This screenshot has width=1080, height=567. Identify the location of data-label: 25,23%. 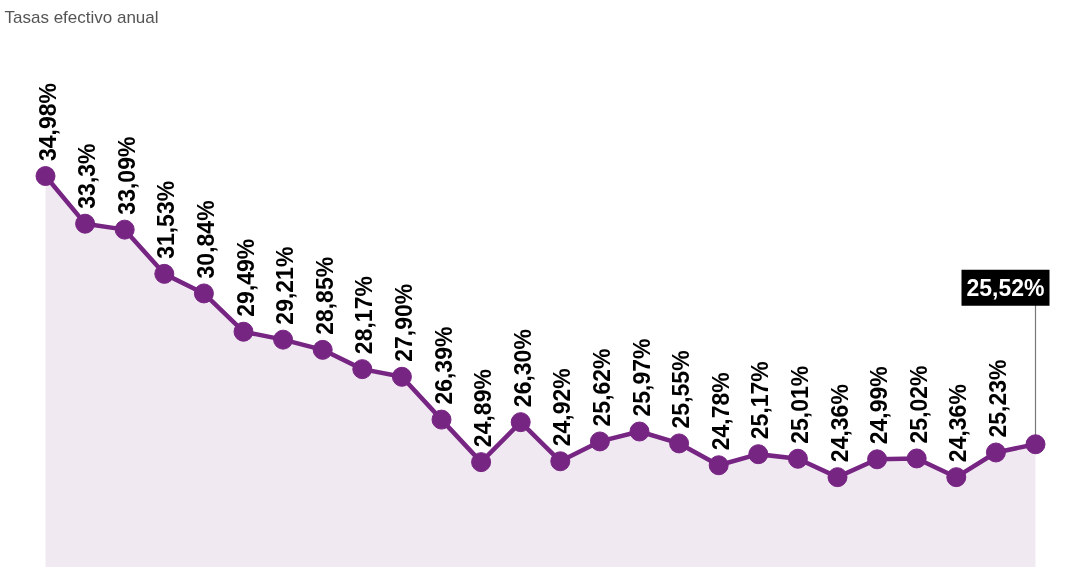
(997, 398).